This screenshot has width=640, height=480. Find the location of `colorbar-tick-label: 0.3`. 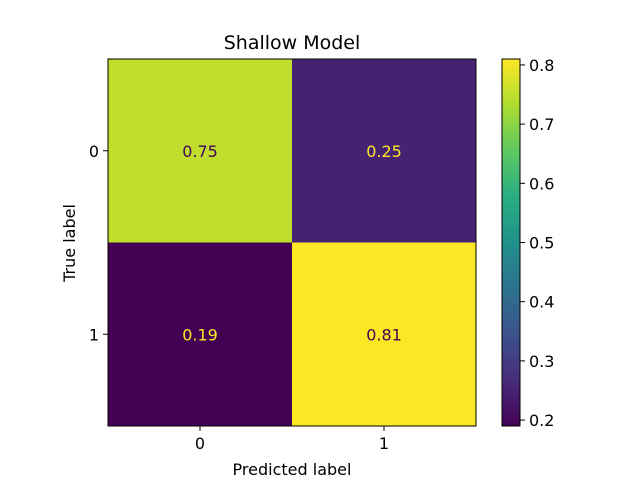

colorbar-tick-label: 0.3 is located at coordinates (541, 361).